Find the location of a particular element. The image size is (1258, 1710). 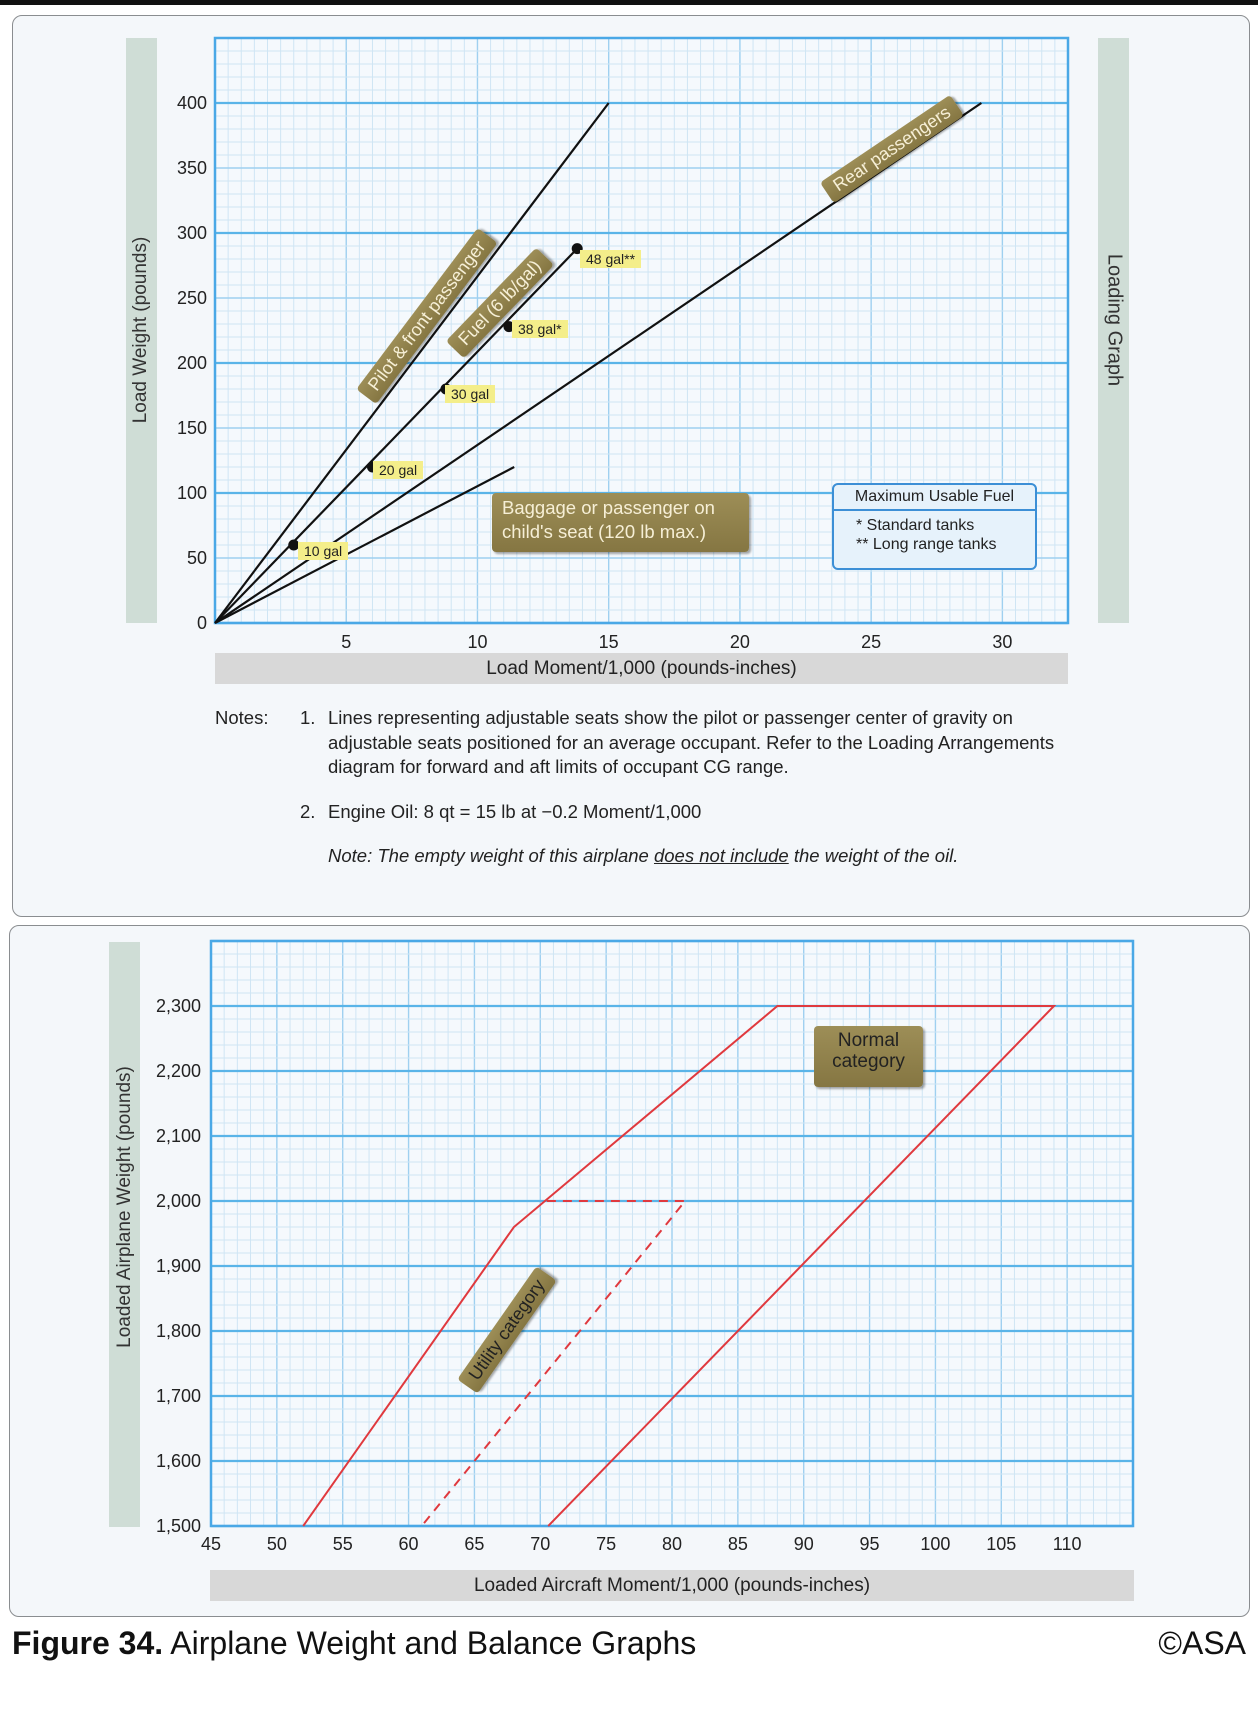

figure-number: Figure 34. is located at coordinates (88, 1643).